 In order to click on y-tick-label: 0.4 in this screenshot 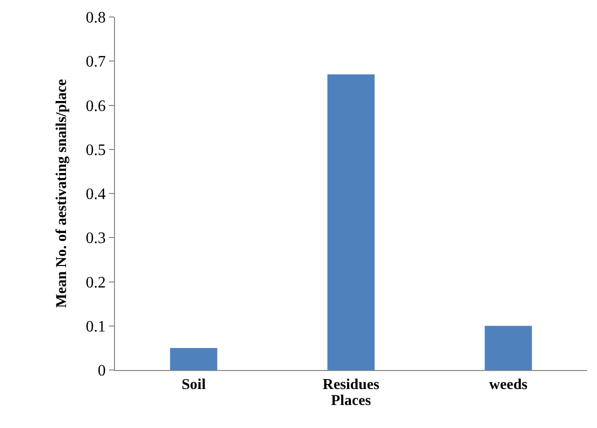, I will do `click(96, 195)`.